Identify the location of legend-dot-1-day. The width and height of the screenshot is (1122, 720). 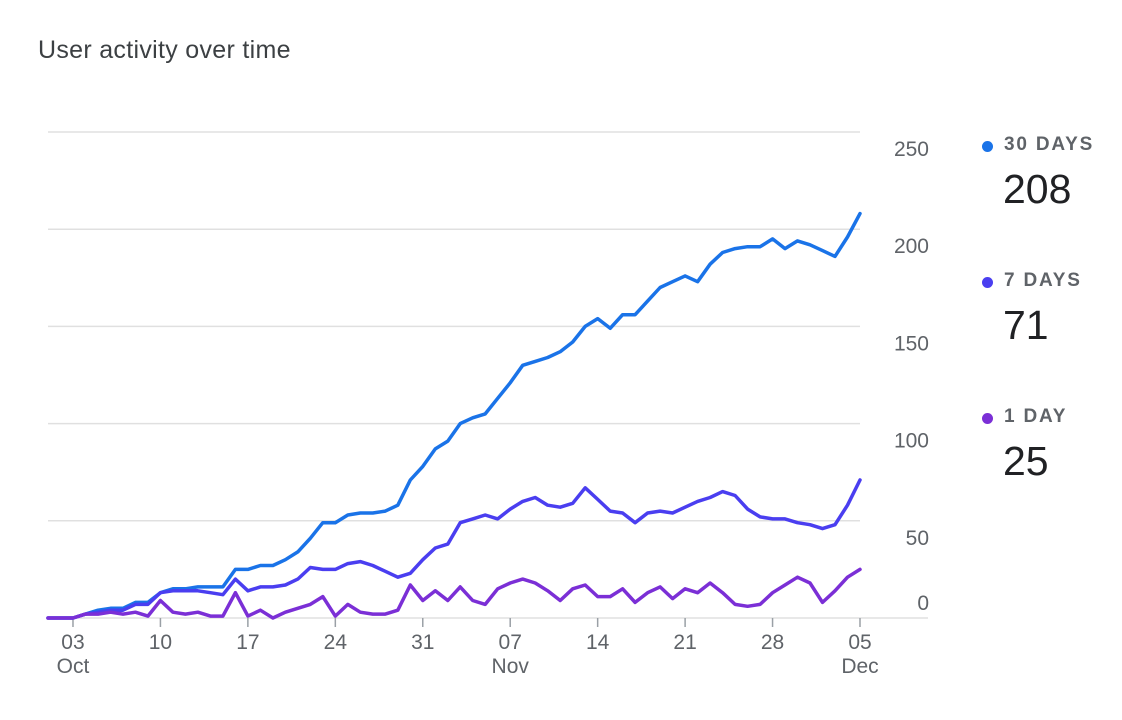
(987, 418).